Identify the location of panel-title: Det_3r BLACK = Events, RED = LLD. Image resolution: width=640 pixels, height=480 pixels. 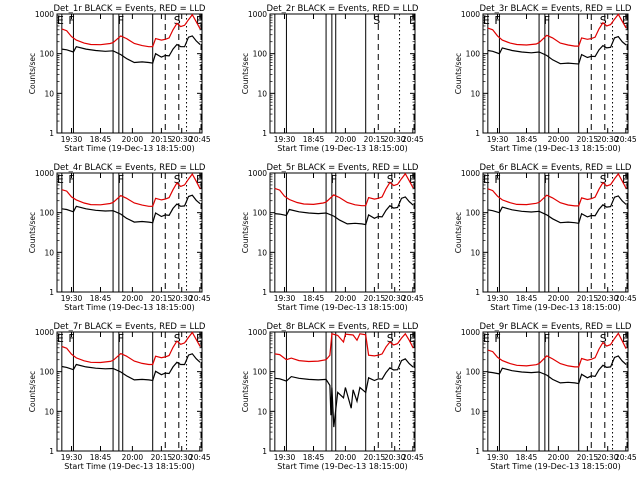
(556, 9).